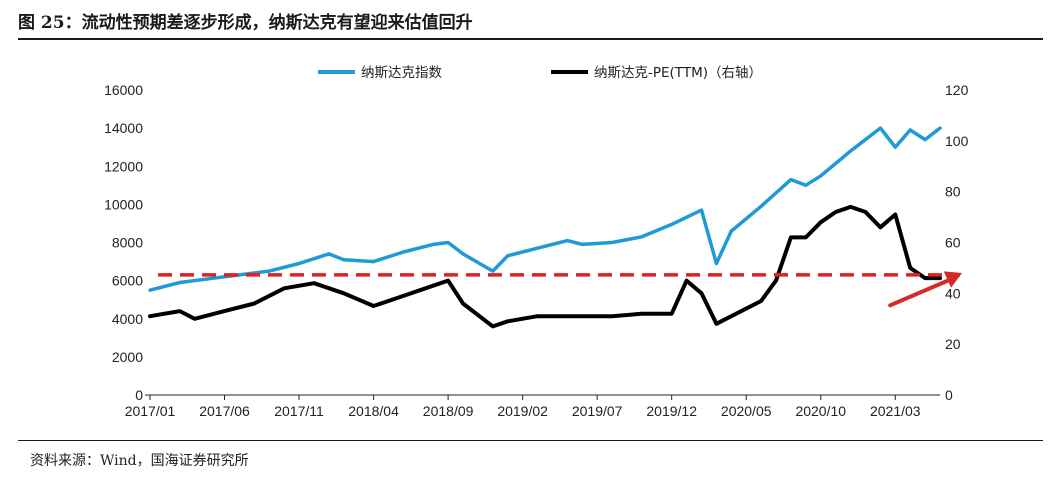  I want to click on left-axis-tick-label: 16000, so click(123, 90).